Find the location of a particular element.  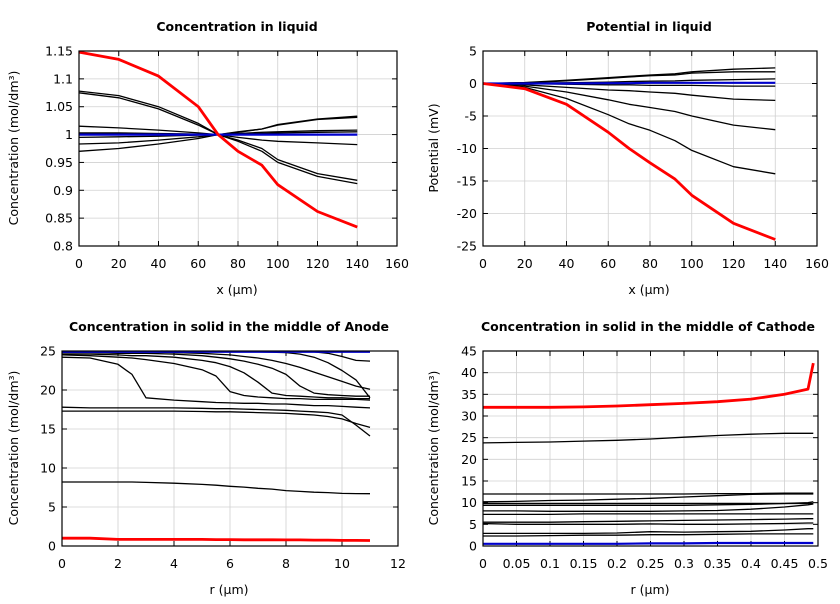

y-tick-label: 45 is located at coordinates (469, 351).